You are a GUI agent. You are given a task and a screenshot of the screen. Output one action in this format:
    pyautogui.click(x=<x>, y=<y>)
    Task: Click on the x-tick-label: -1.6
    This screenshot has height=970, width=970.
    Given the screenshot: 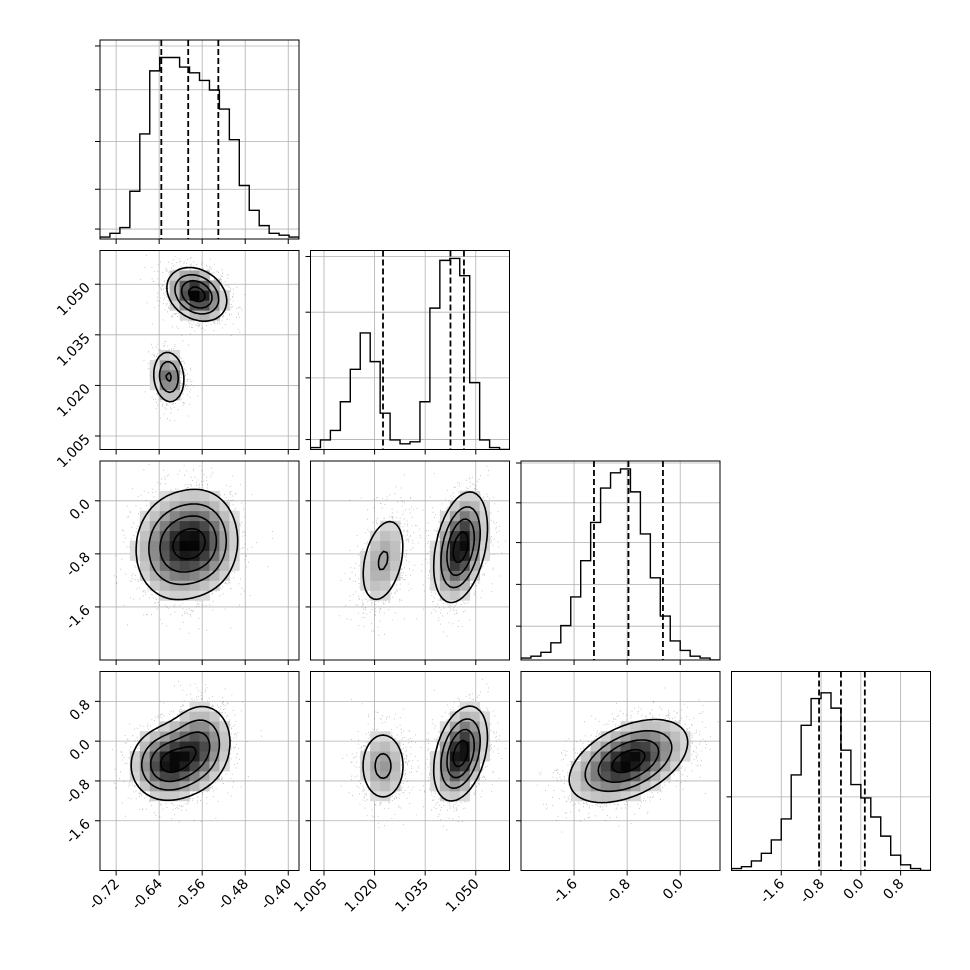 What is the action you would take?
    pyautogui.click(x=565, y=891)
    